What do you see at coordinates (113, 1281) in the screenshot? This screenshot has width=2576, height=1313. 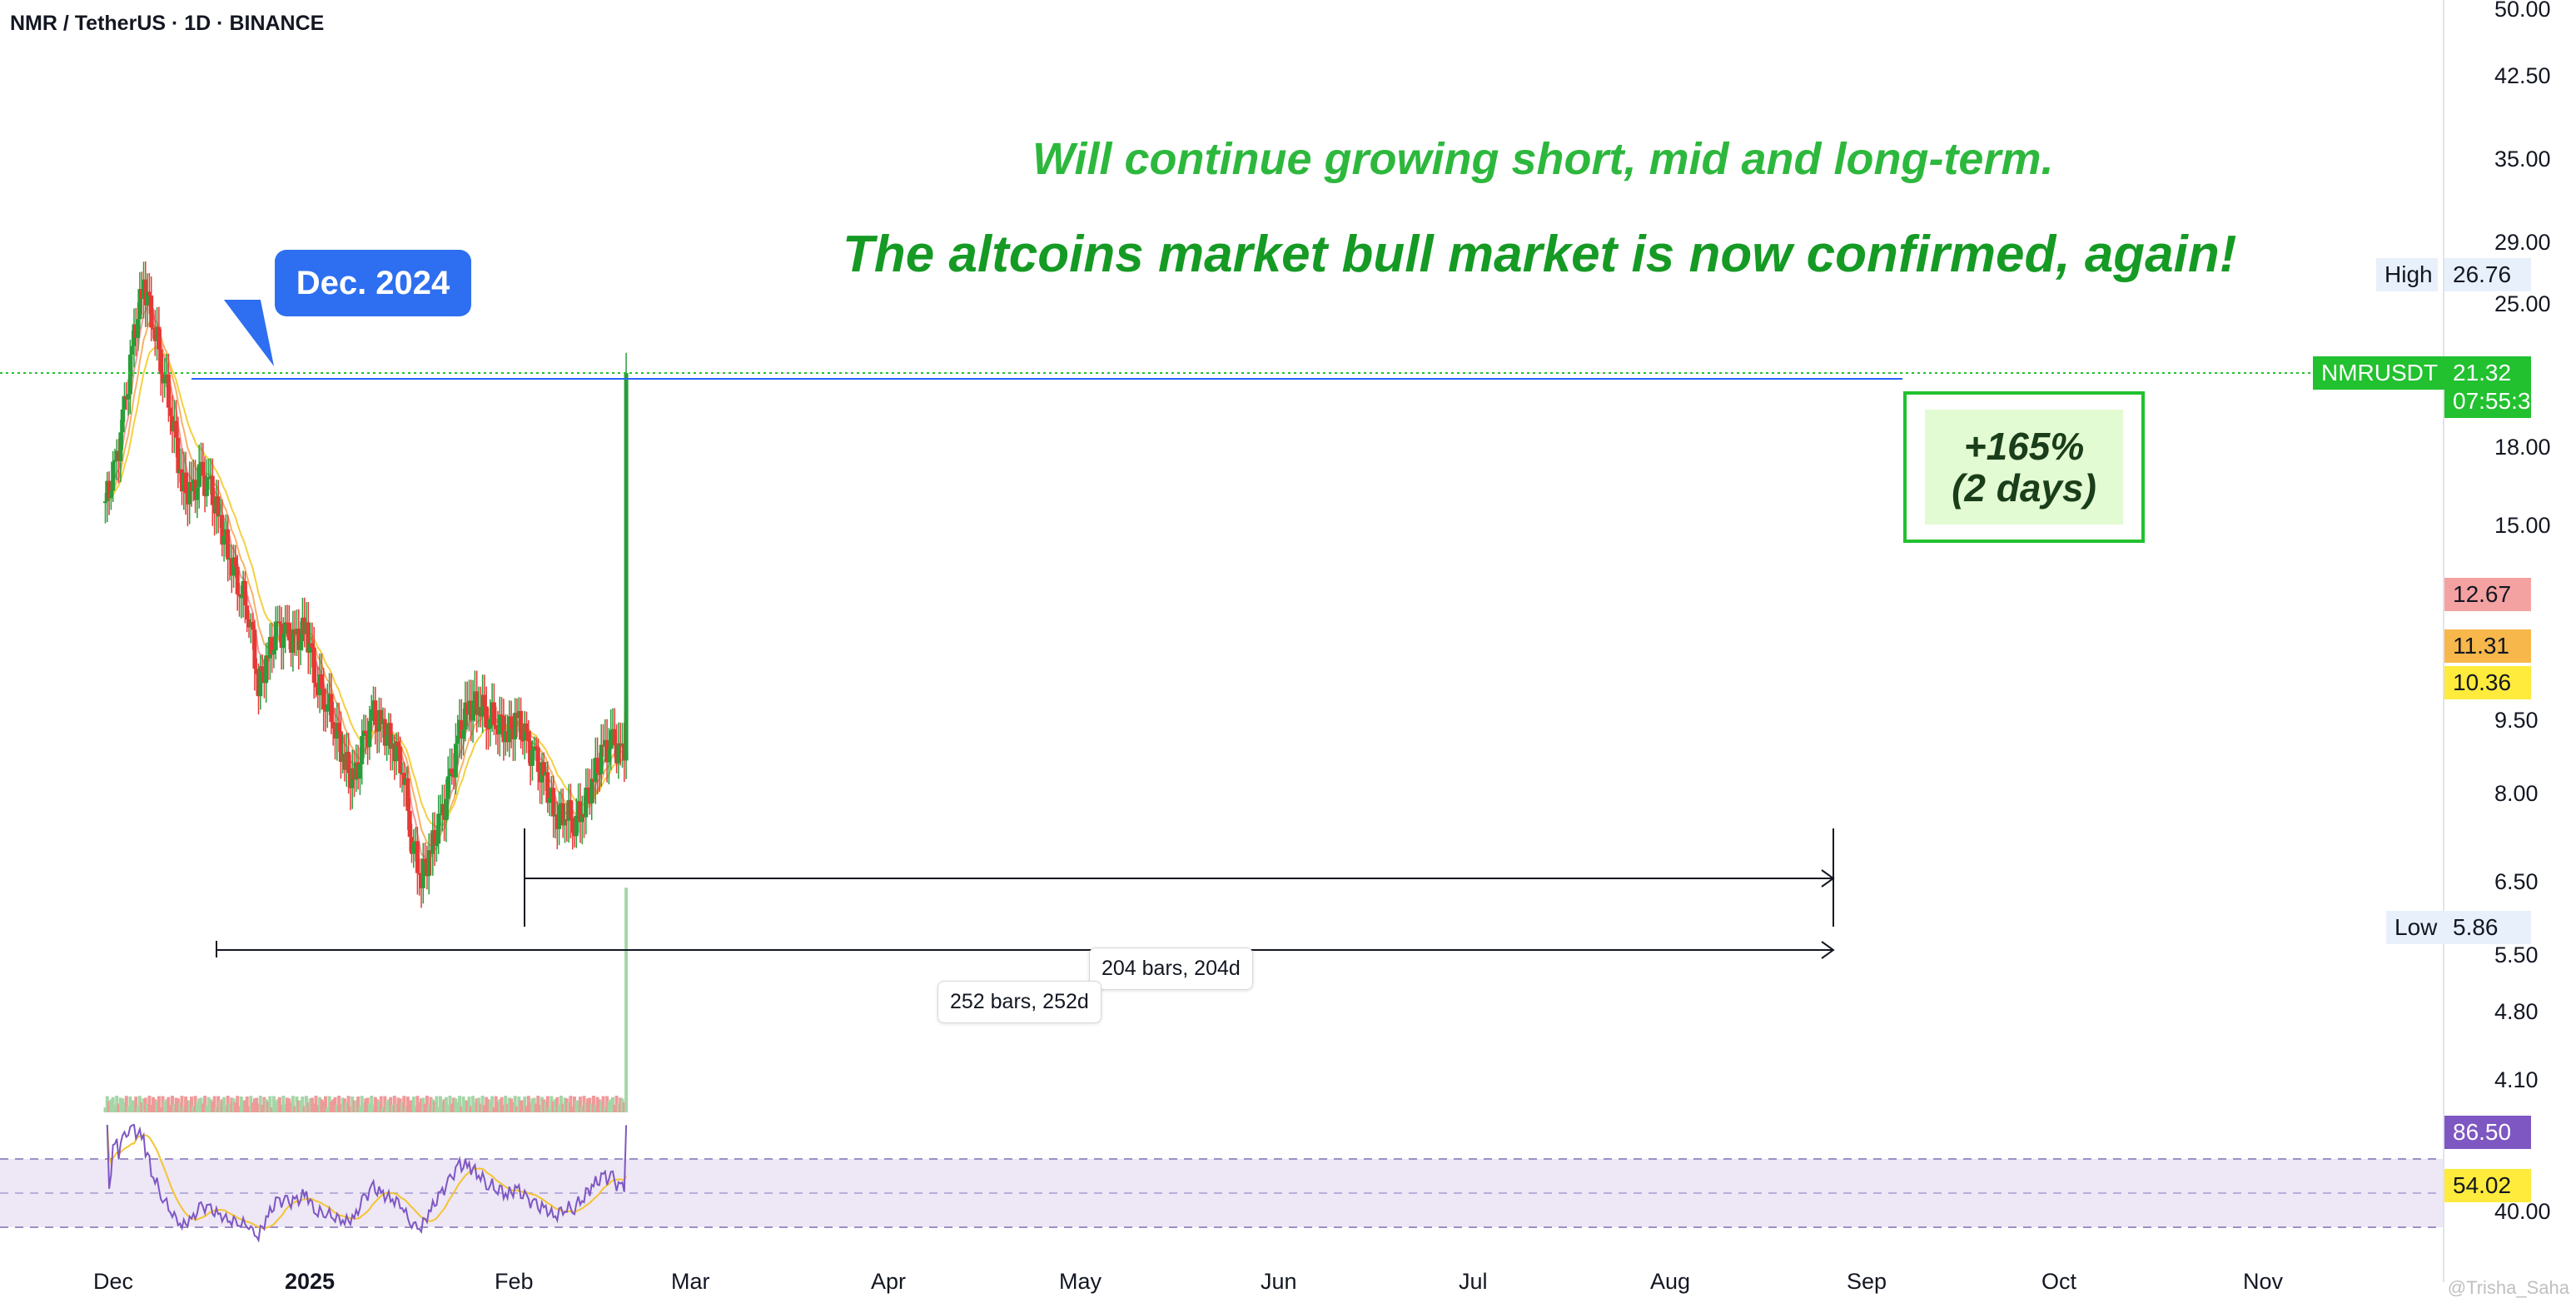 I see `time-tick: Dec` at bounding box center [113, 1281].